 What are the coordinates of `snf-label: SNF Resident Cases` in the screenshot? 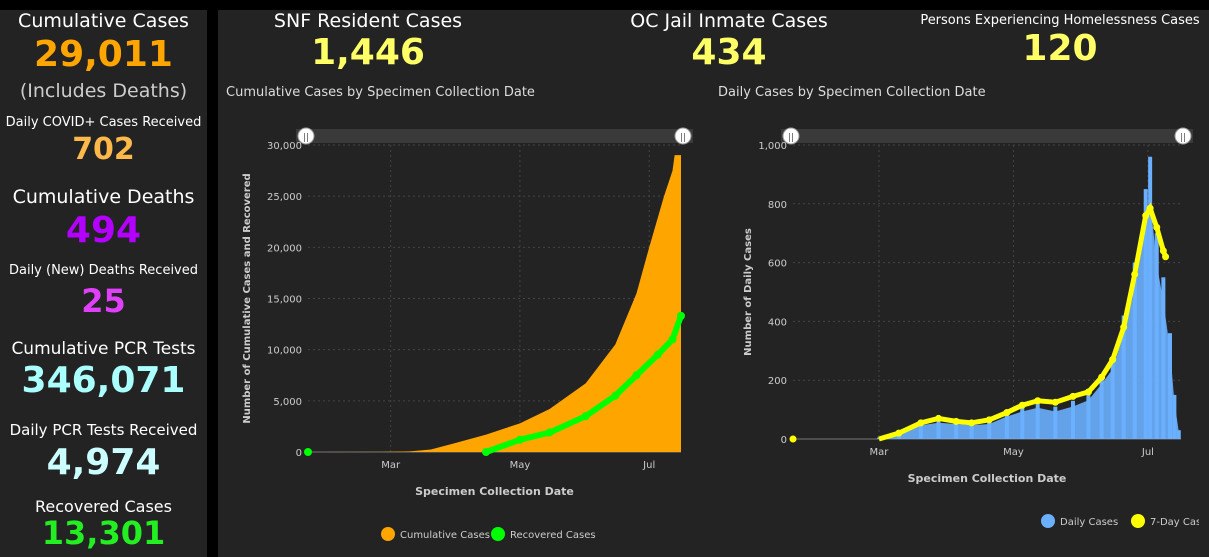 It's located at (368, 21).